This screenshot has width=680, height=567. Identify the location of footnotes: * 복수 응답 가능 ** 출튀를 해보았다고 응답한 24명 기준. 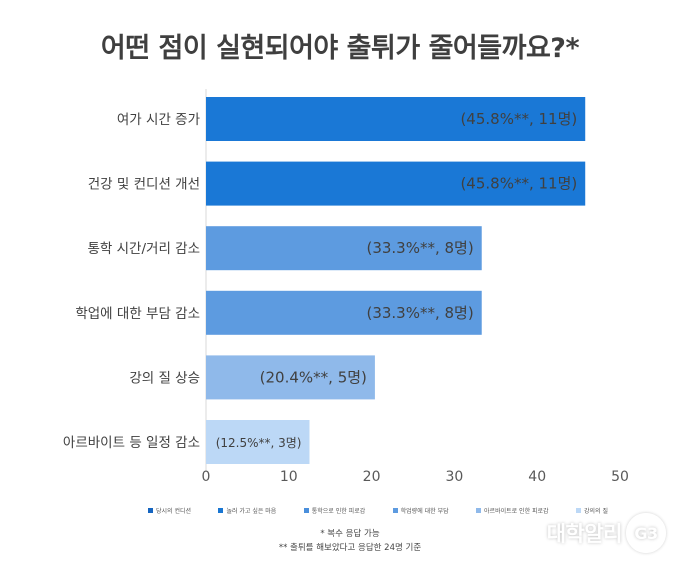
(350, 541).